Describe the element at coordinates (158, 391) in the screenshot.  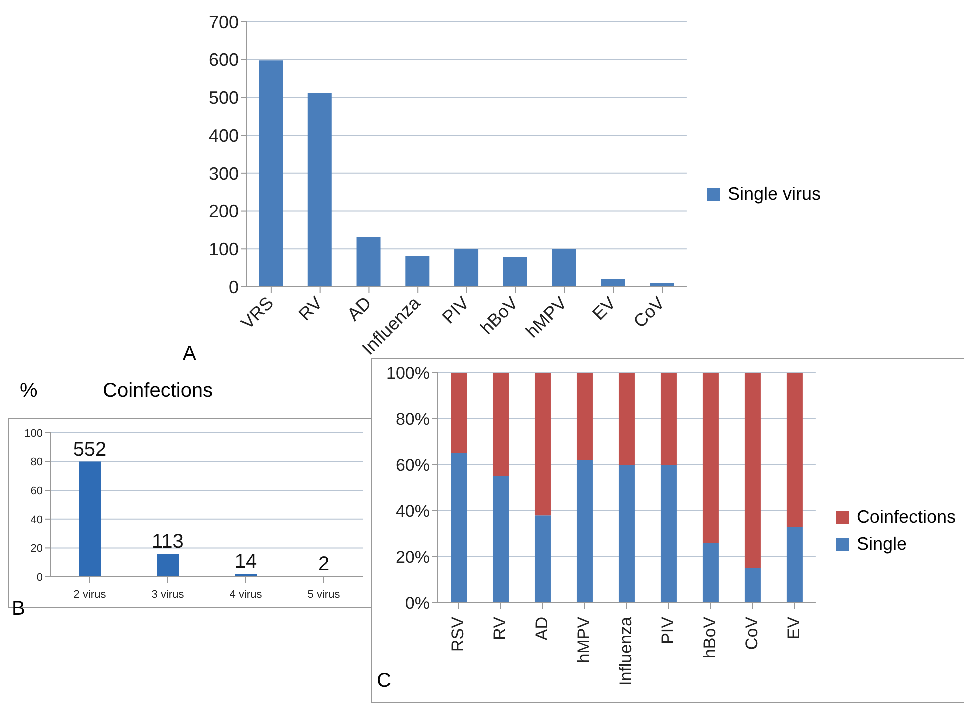
I see `chart-title: Coinfections` at that location.